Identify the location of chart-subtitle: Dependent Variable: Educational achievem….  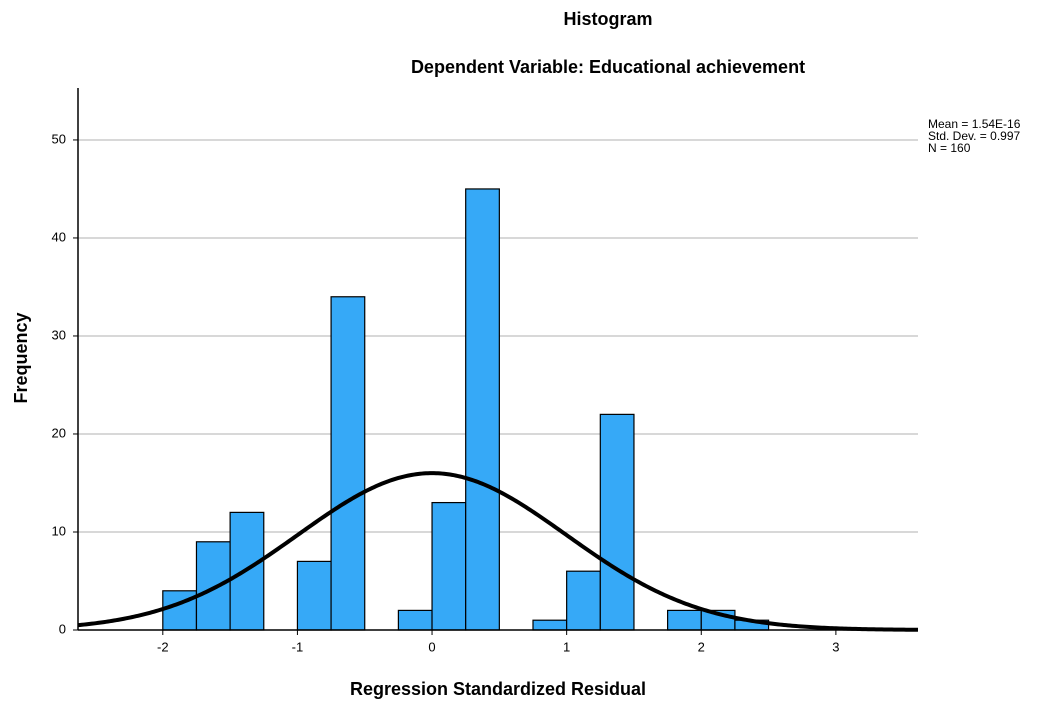
(608, 67).